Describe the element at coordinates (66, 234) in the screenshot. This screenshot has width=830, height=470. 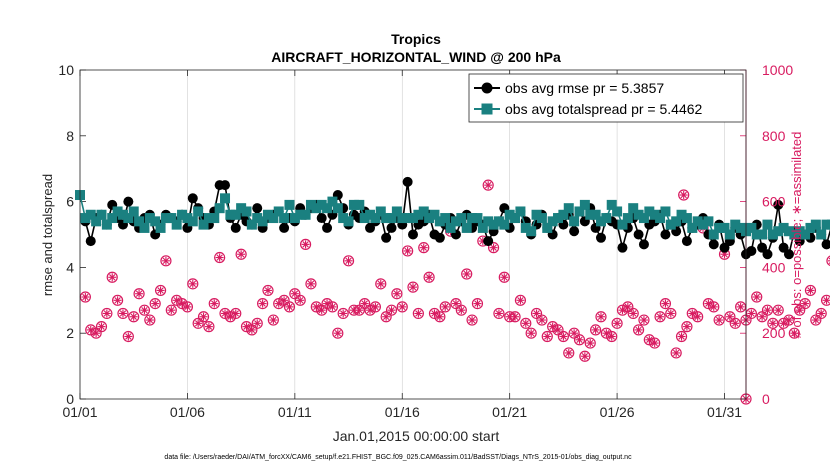
I see `left-y-axis-tick-labels: 0 2 4 6 8 10` at that location.